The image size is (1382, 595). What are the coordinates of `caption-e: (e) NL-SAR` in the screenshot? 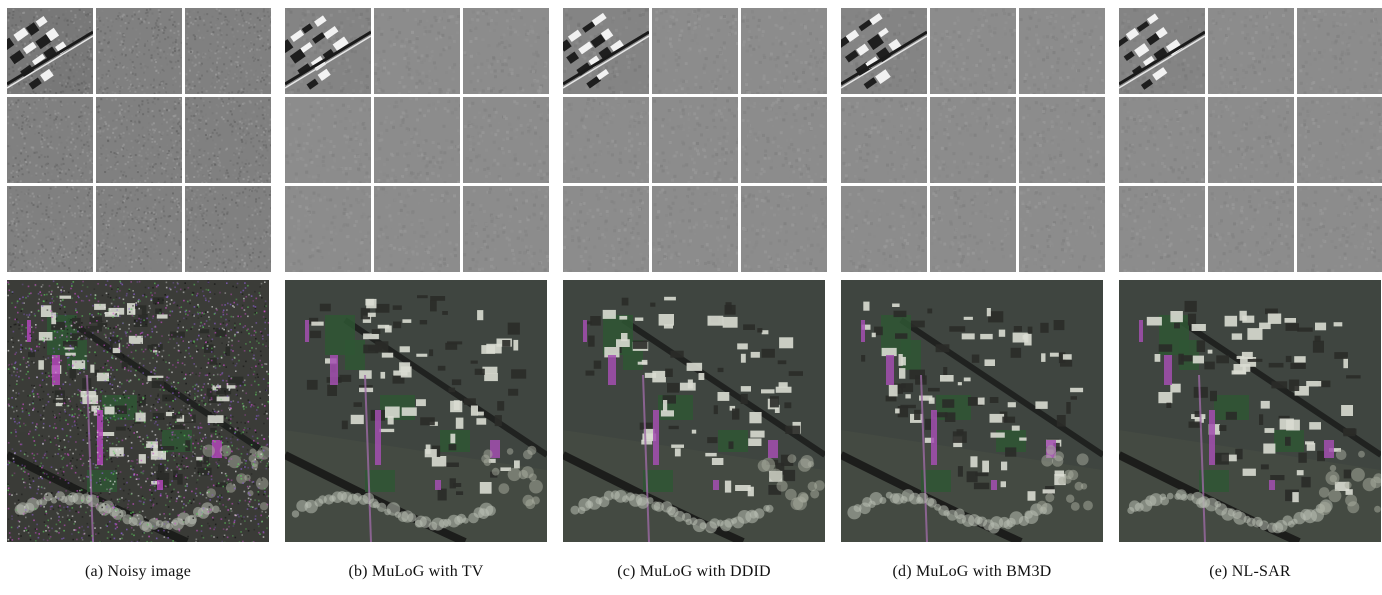 It's located at (1250, 571).